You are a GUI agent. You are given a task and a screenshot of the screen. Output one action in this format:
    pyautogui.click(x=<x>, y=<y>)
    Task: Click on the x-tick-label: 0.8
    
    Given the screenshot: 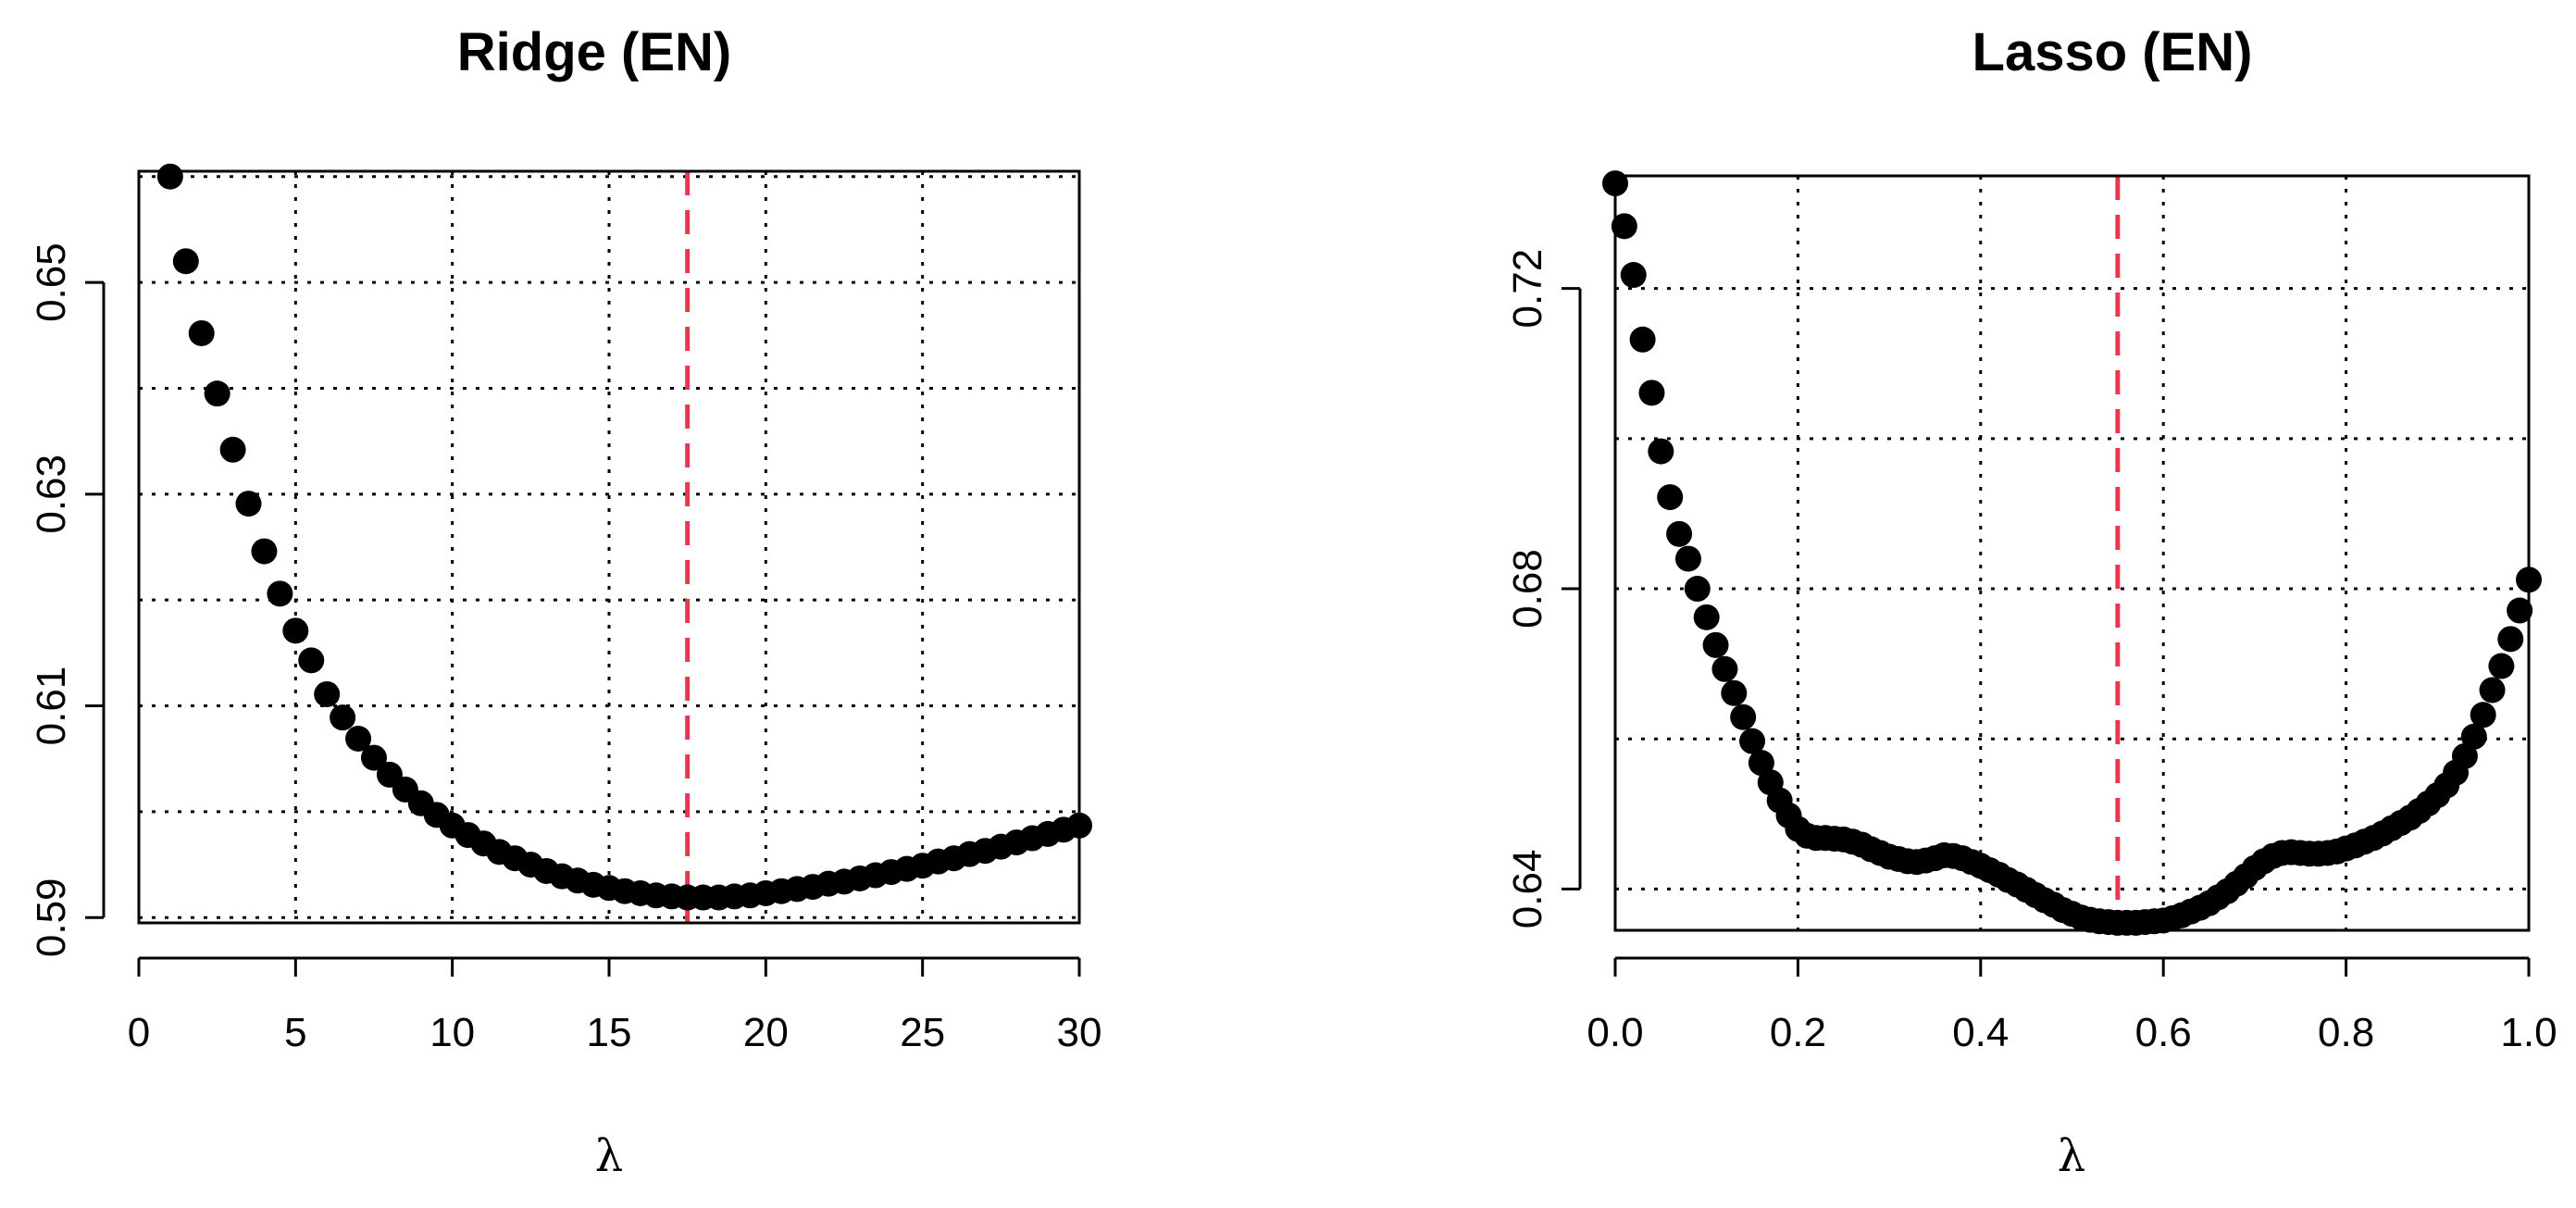 What is the action you would take?
    pyautogui.click(x=2346, y=1032)
    